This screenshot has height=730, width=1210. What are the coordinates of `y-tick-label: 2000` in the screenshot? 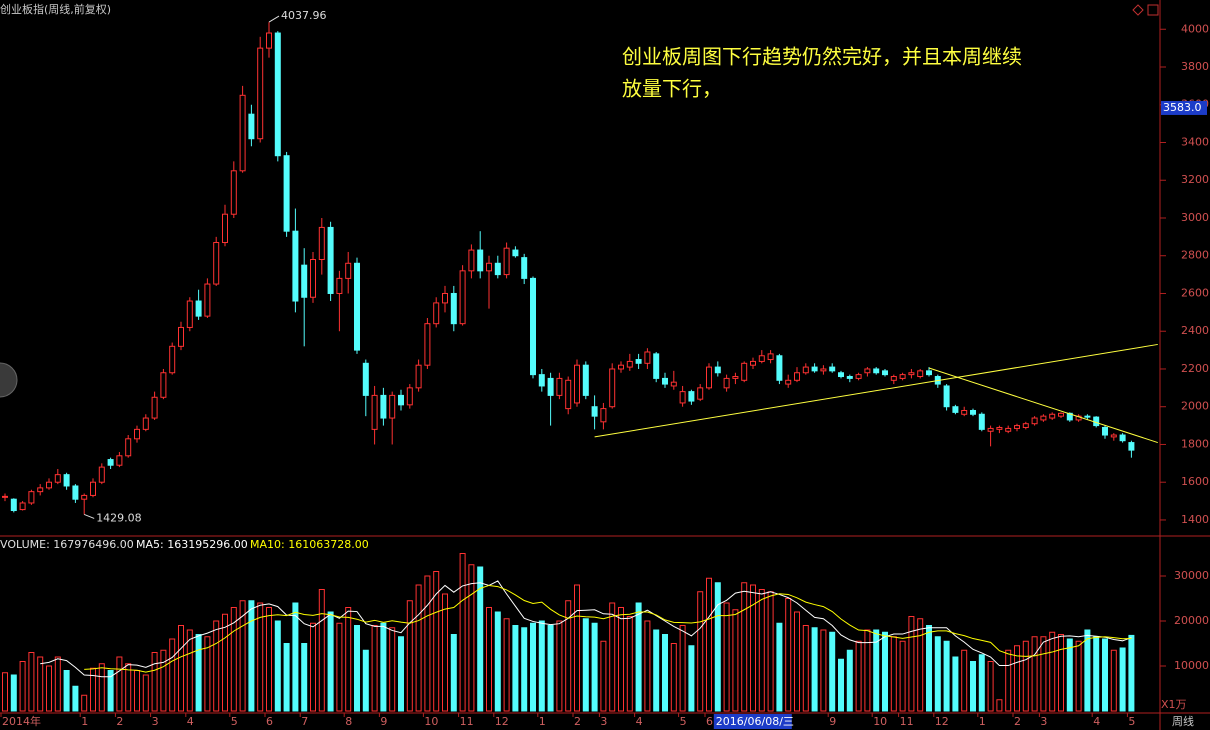 It's located at (1195, 406).